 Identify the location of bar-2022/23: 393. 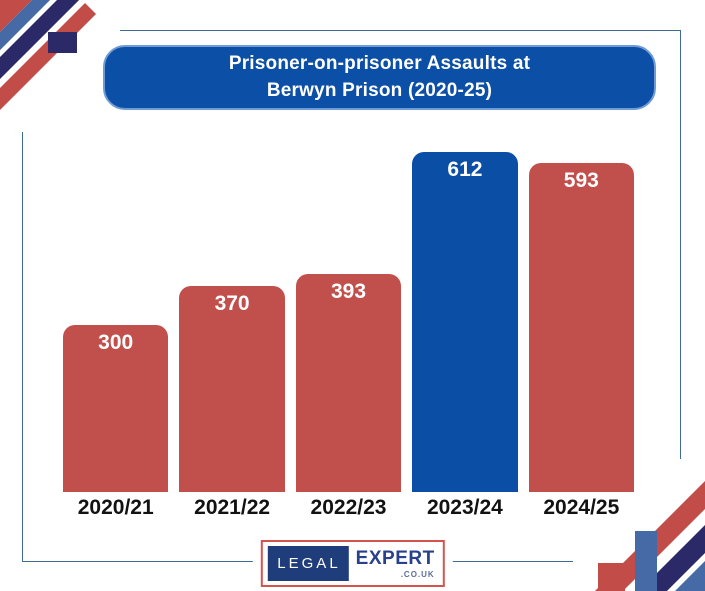
(348, 383).